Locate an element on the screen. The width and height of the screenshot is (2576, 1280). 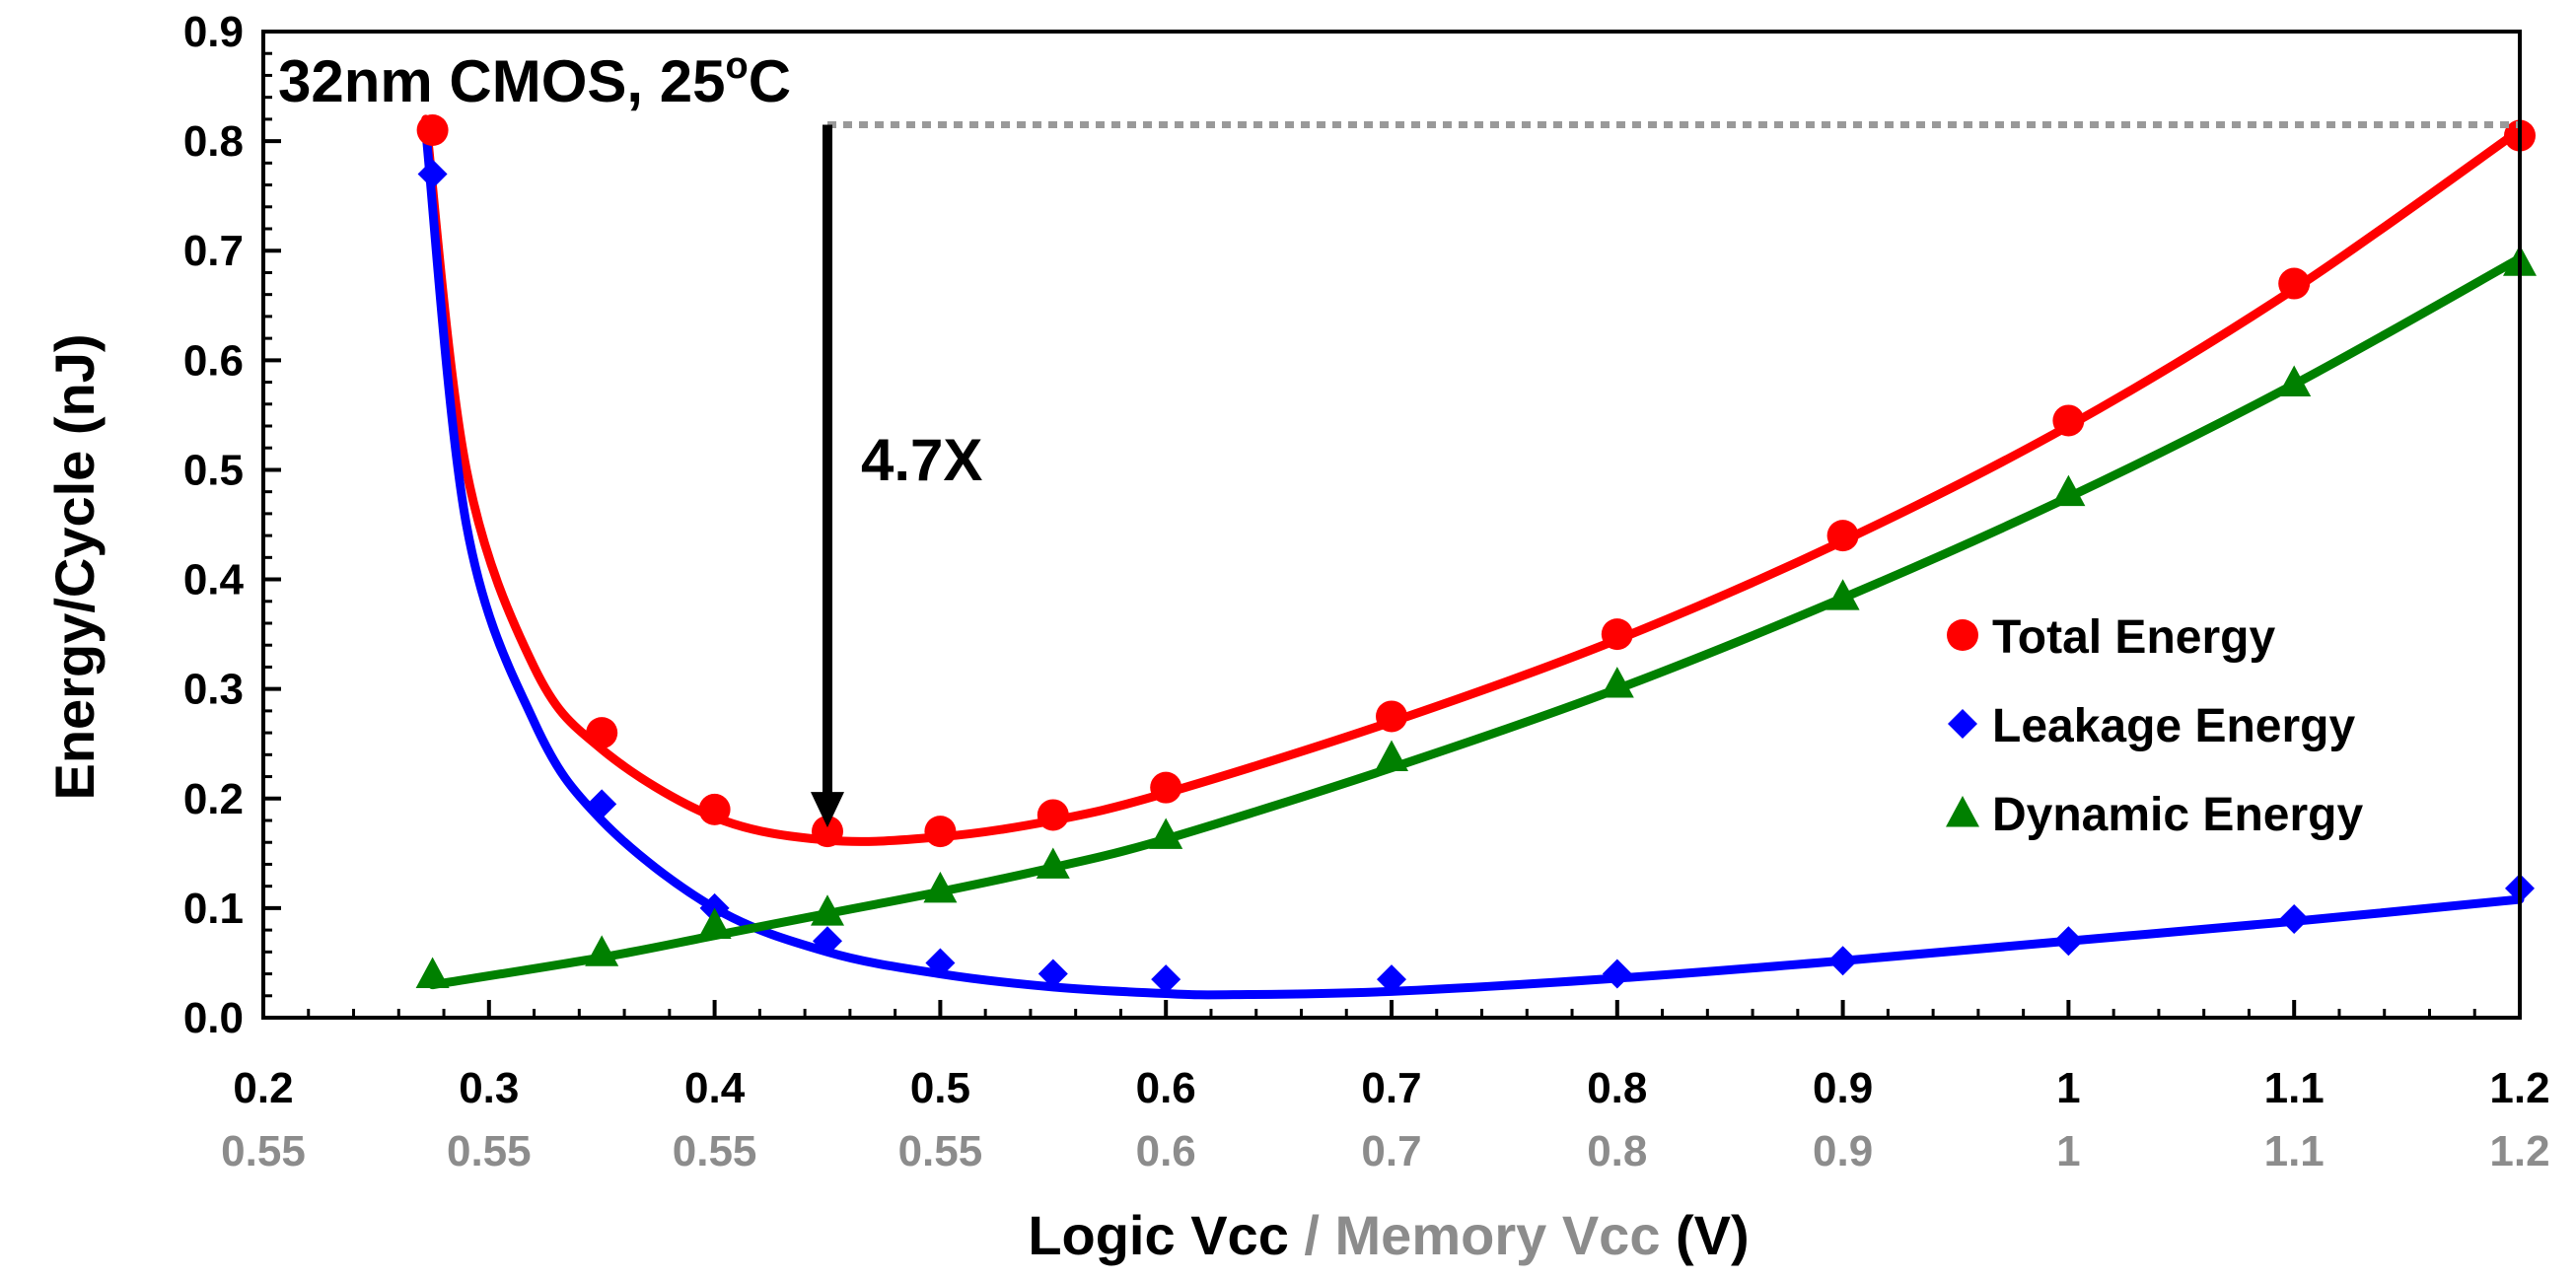
legend: Total Energy Leakage Energy Dynamic Energy is located at coordinates (2154, 726).